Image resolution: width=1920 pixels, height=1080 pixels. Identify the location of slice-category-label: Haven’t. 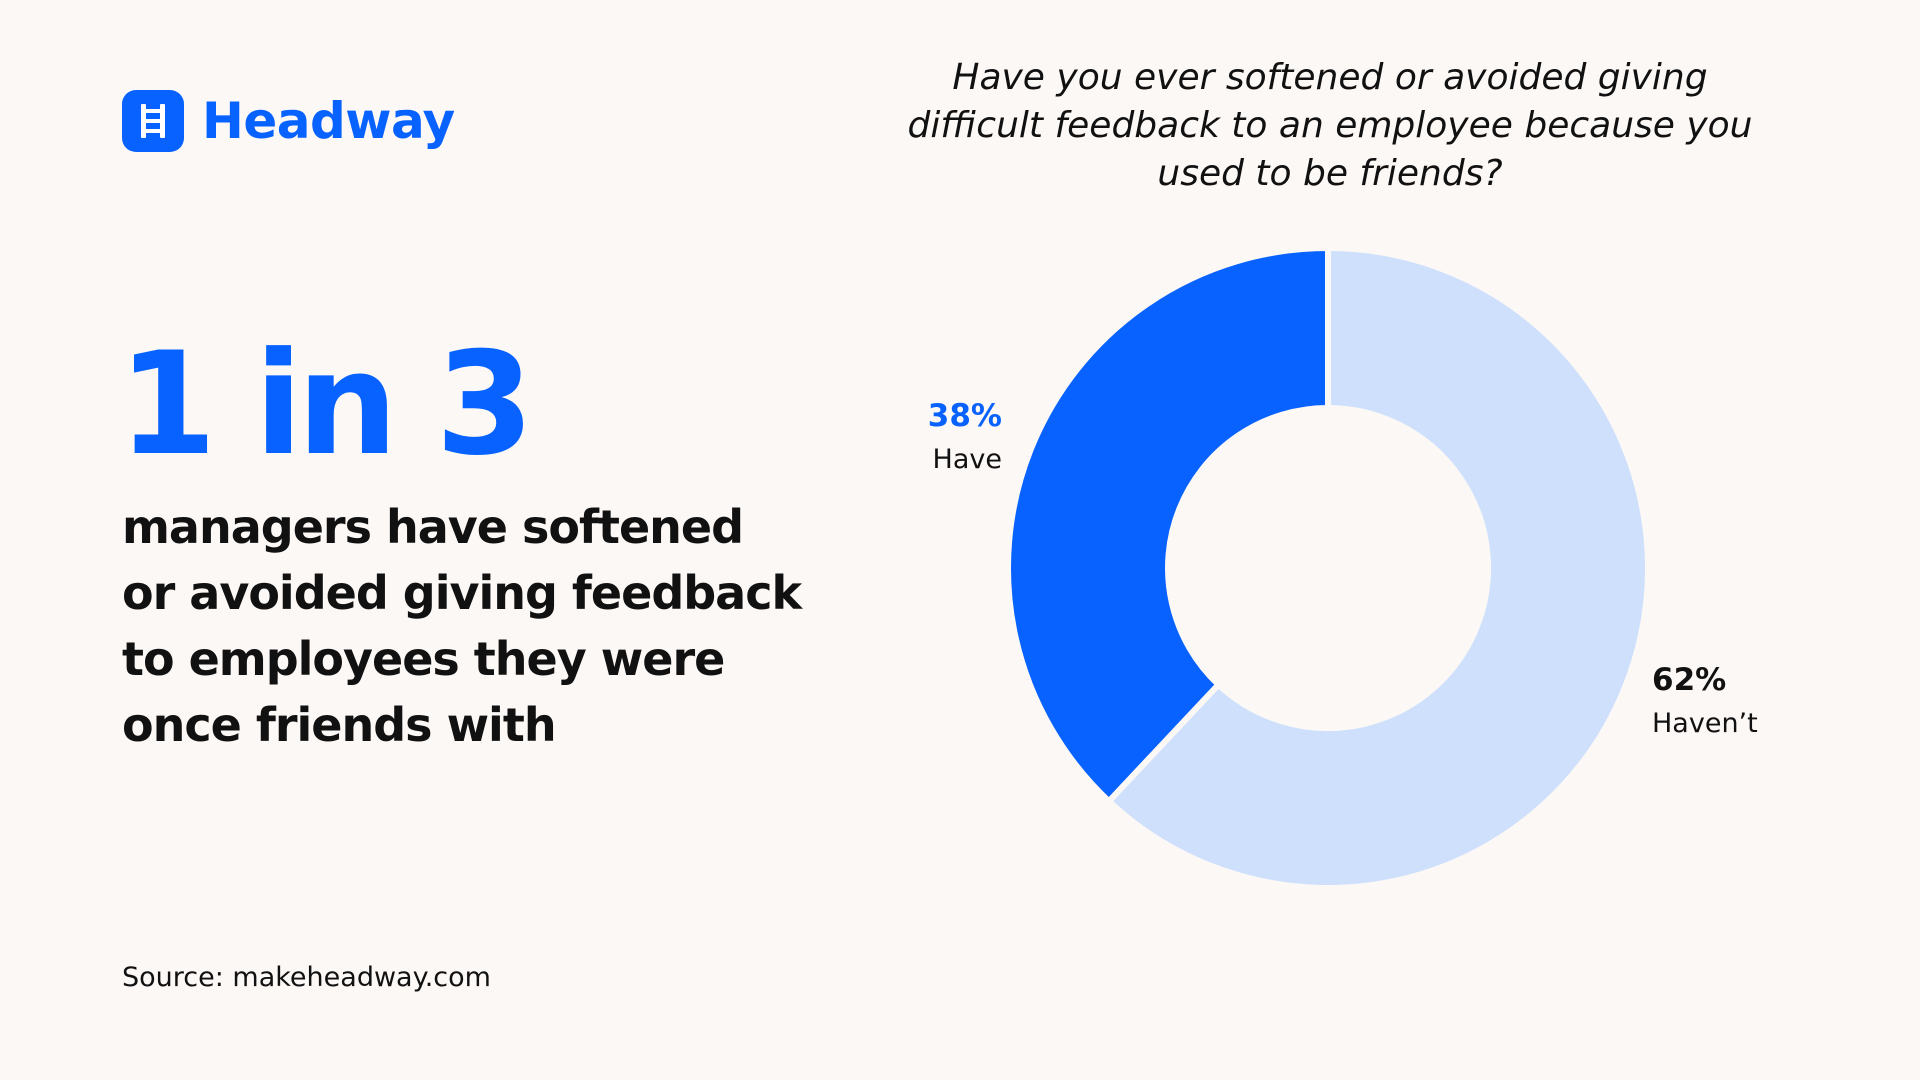
(1705, 723).